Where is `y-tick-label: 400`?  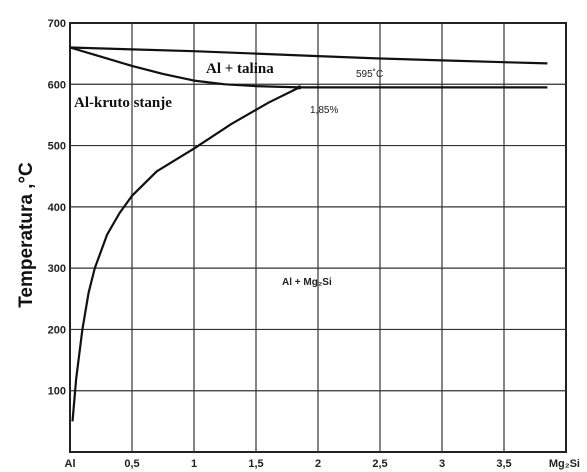 y-tick-label: 400 is located at coordinates (57, 208).